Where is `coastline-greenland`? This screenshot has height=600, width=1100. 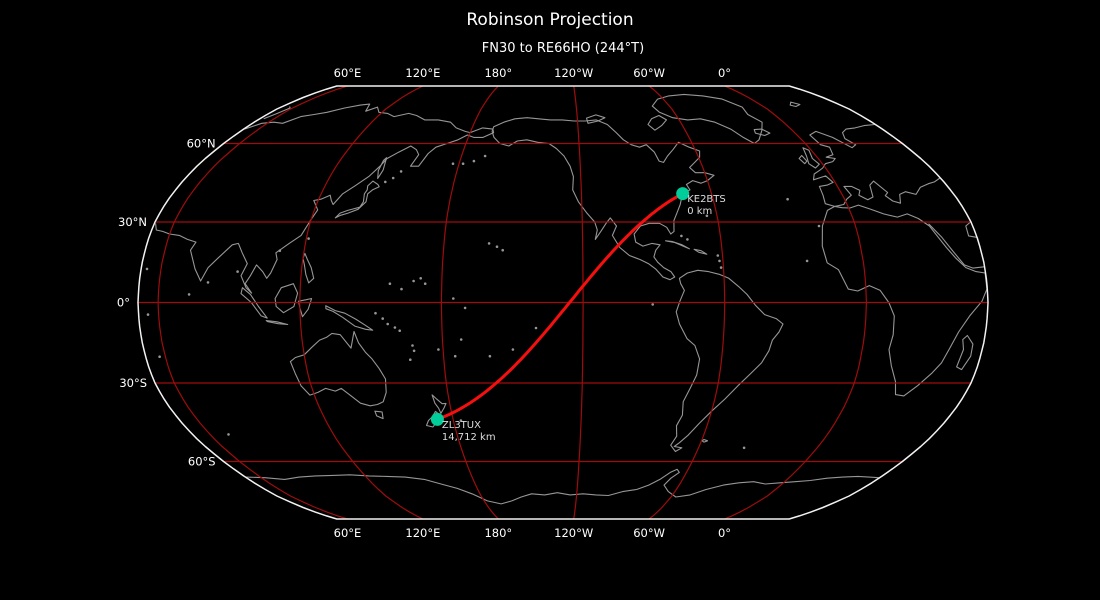 coastline-greenland is located at coordinates (707, 119).